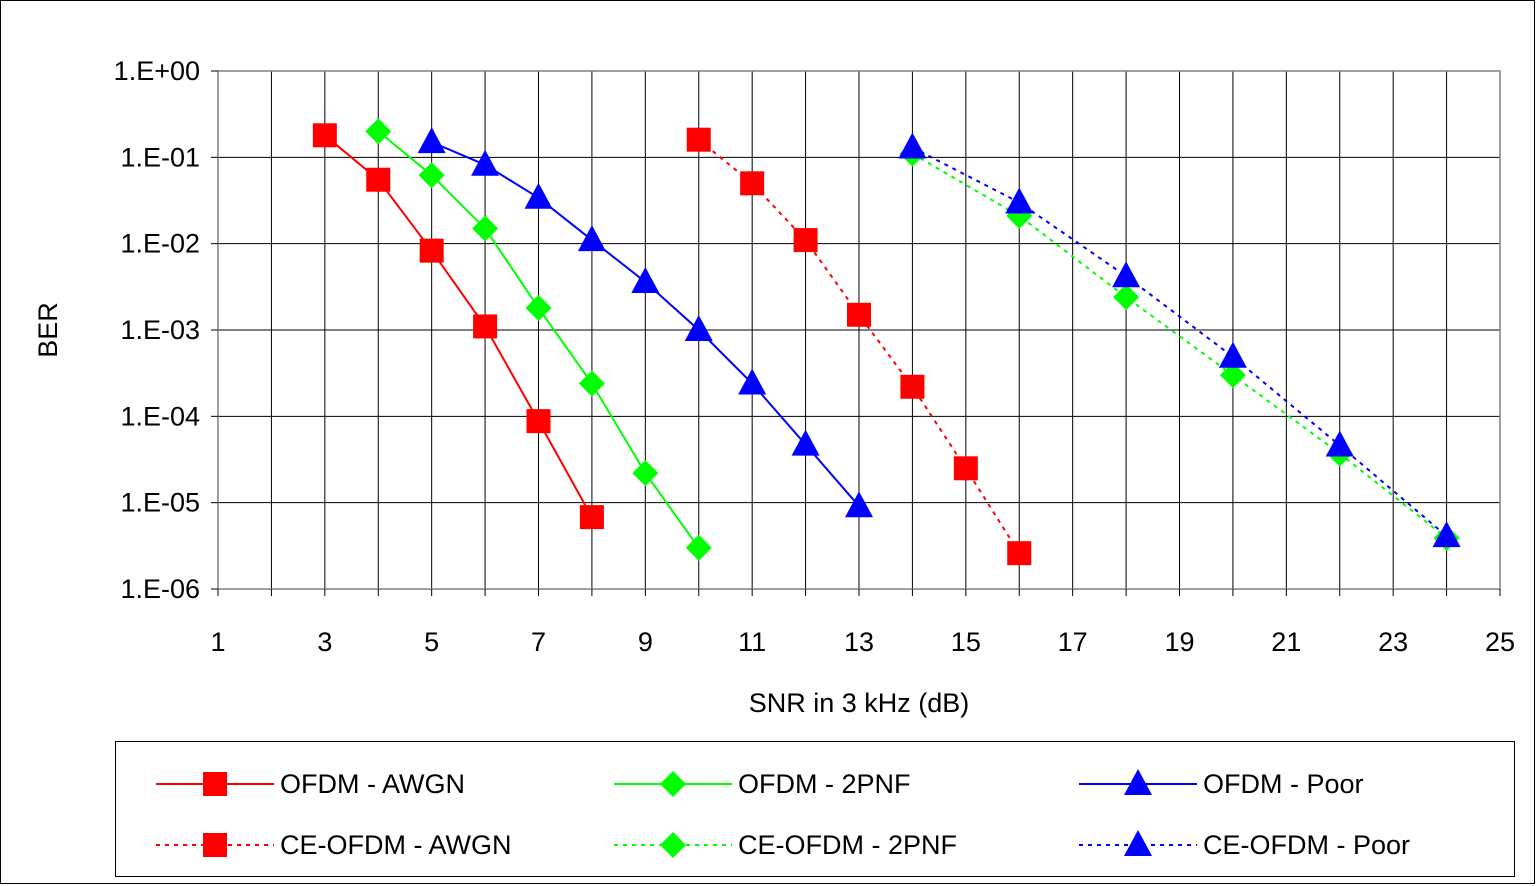 This screenshot has height=886, width=1537. What do you see at coordinates (1286, 642) in the screenshot?
I see `x-tick-label: 21` at bounding box center [1286, 642].